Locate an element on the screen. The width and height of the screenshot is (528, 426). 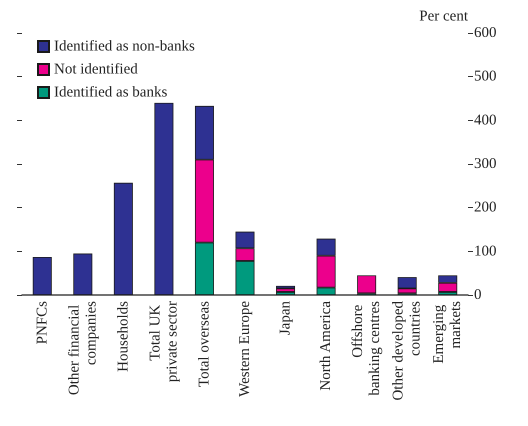
x-tick-label: Total UK private sector is located at coordinates (163, 341).